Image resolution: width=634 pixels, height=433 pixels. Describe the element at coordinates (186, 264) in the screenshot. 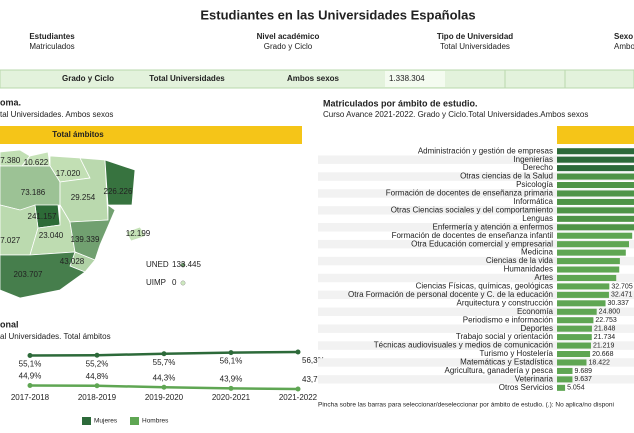

I see `map-other-value: 133.445` at that location.